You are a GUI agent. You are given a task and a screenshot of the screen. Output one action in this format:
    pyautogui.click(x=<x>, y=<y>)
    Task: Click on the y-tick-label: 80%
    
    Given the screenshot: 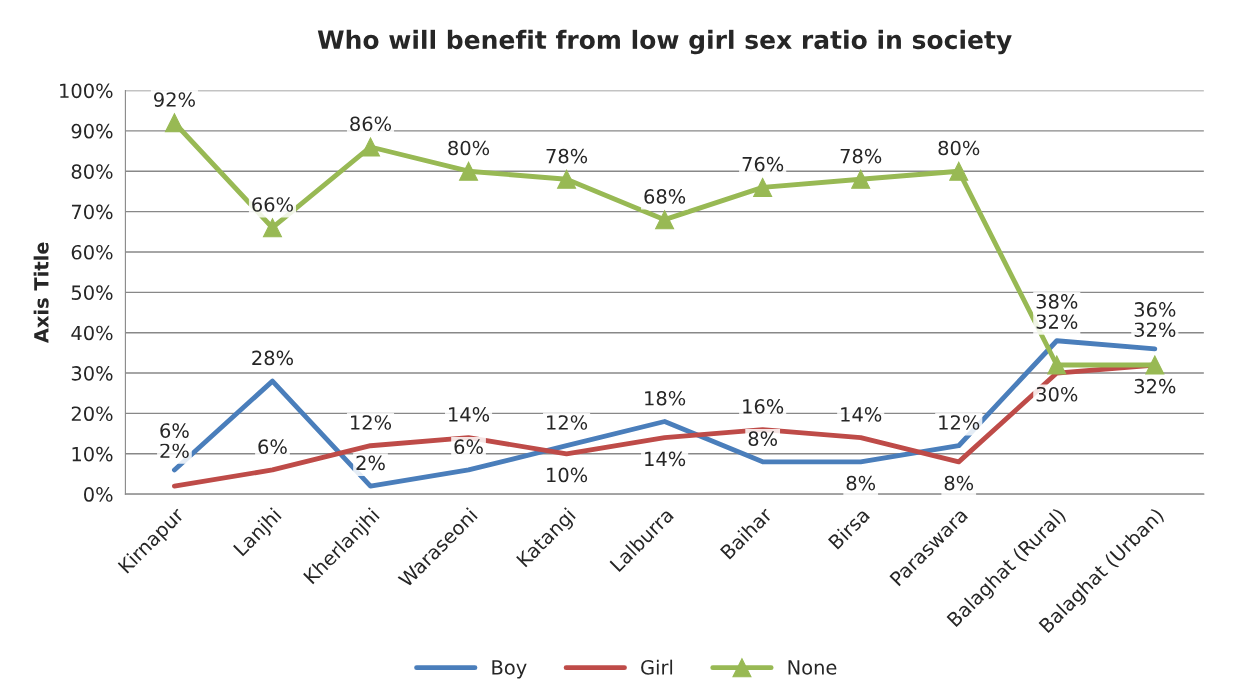 What is the action you would take?
    pyautogui.click(x=92, y=171)
    